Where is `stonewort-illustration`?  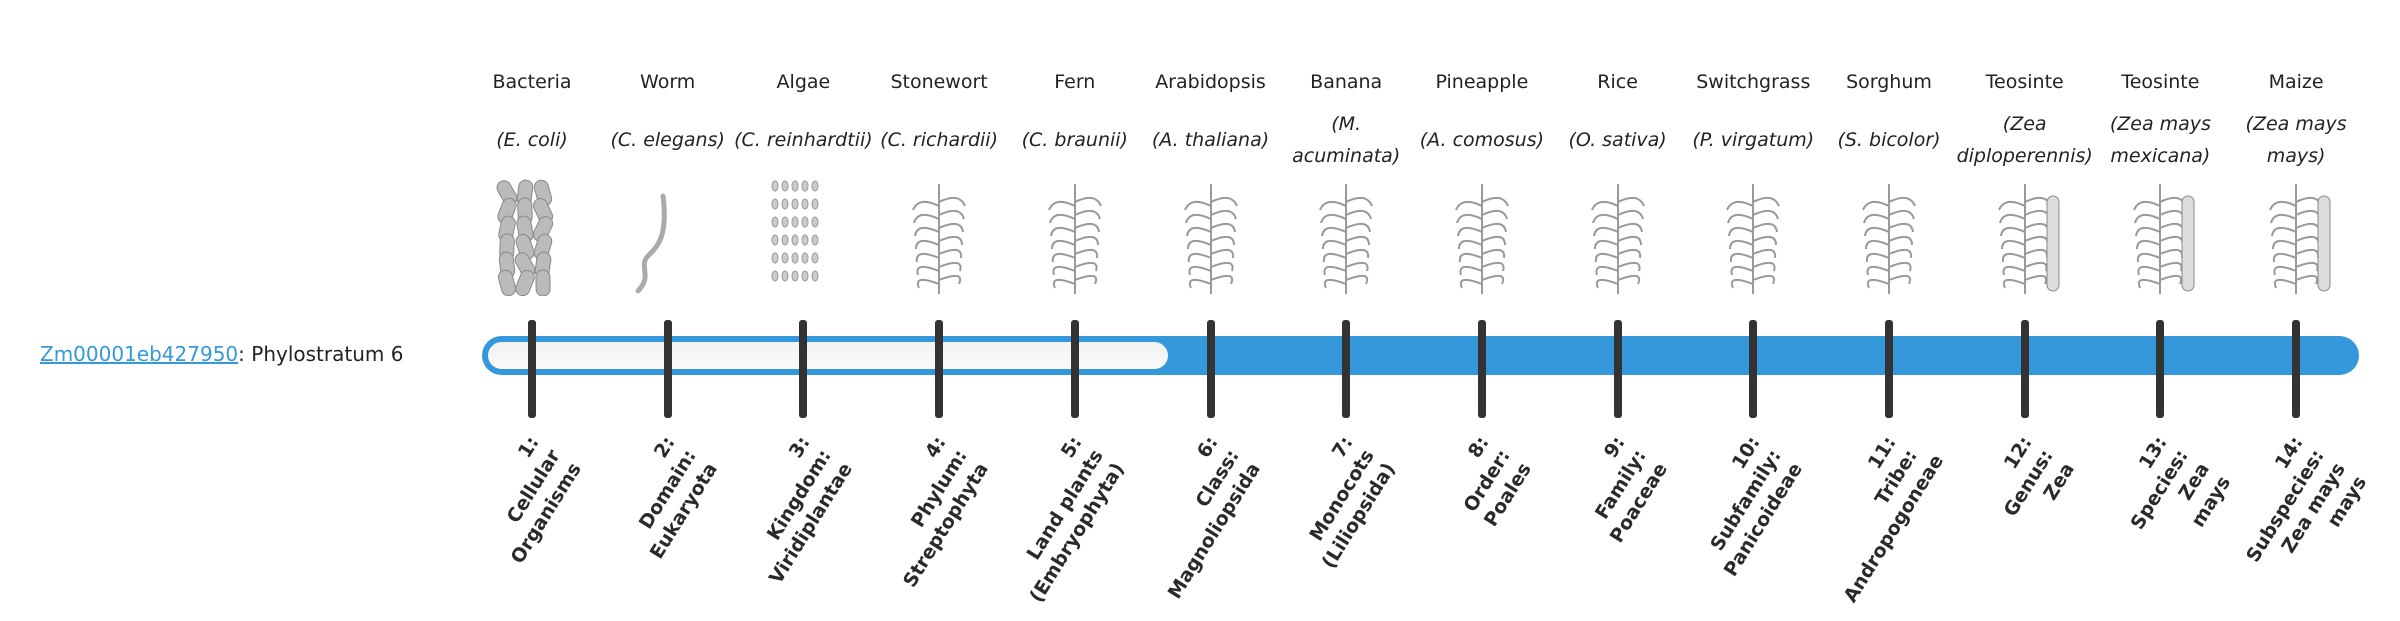 stonewort-illustration is located at coordinates (939, 236).